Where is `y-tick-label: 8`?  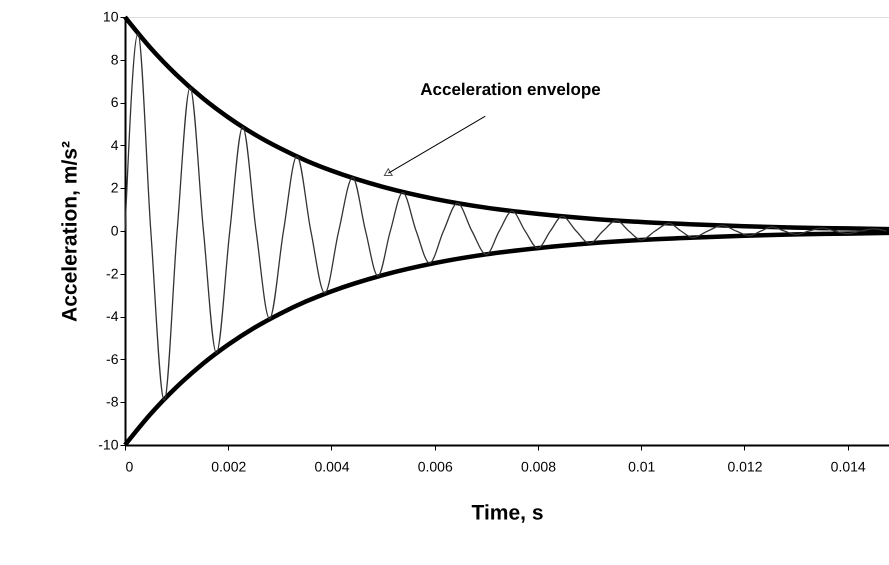
y-tick-label: 8 is located at coordinates (114, 59).